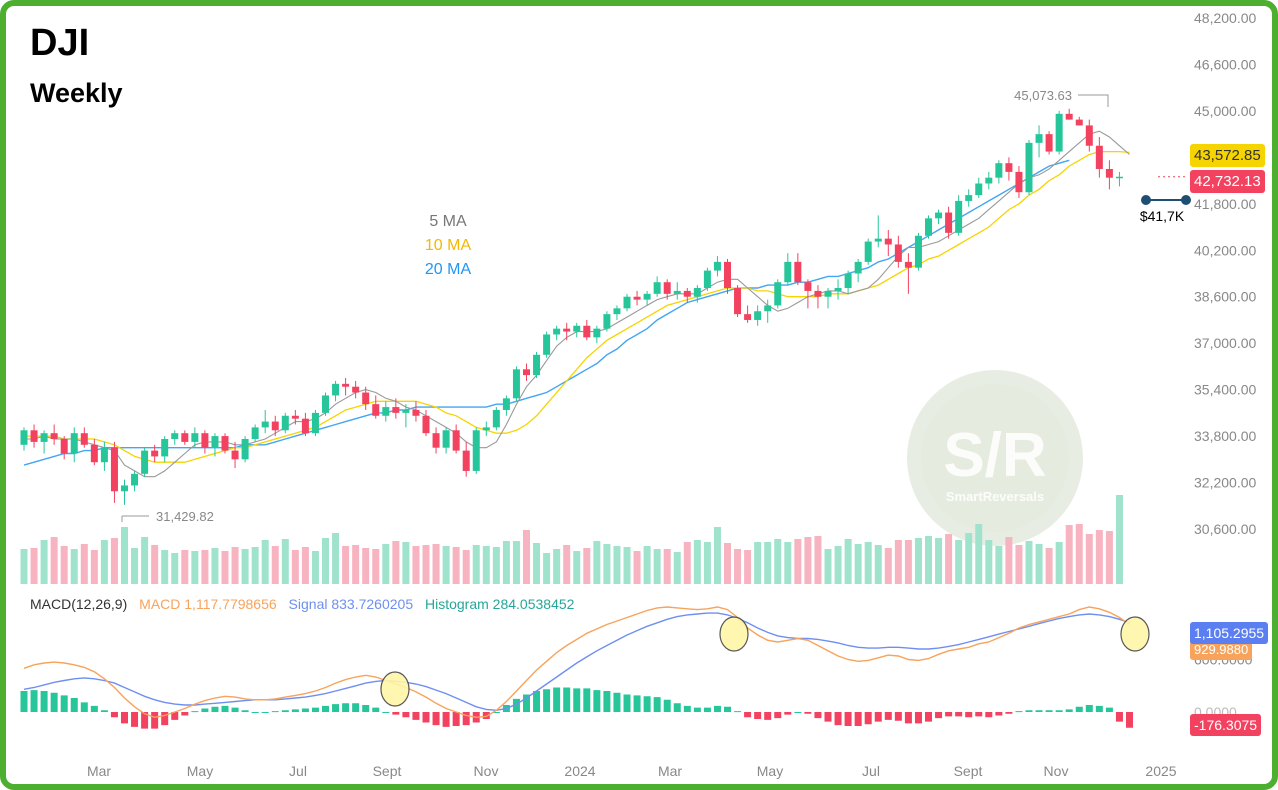 This screenshot has height=790, width=1278. What do you see at coordinates (571, 539) in the screenshot?
I see `volume-bars` at bounding box center [571, 539].